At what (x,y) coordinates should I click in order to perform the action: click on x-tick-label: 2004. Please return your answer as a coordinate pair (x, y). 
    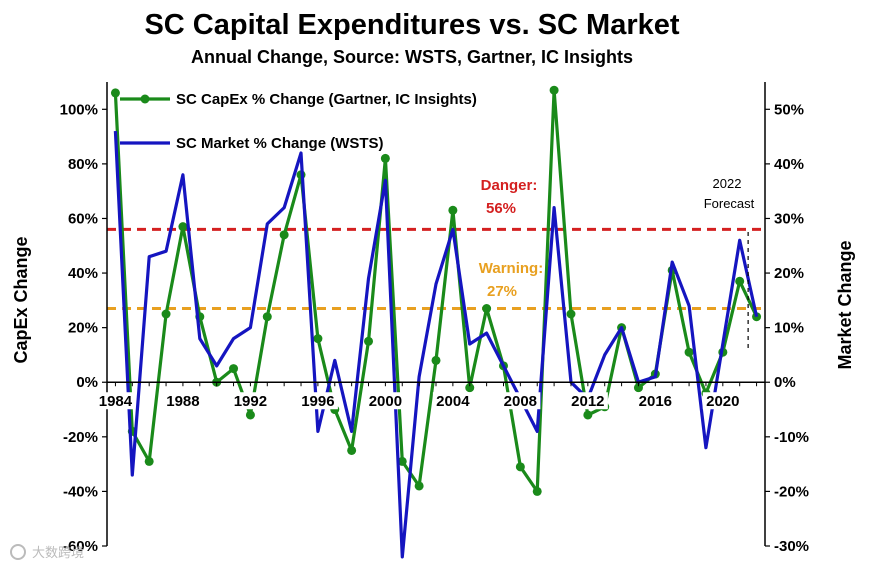
    Looking at the image, I should click on (453, 401).